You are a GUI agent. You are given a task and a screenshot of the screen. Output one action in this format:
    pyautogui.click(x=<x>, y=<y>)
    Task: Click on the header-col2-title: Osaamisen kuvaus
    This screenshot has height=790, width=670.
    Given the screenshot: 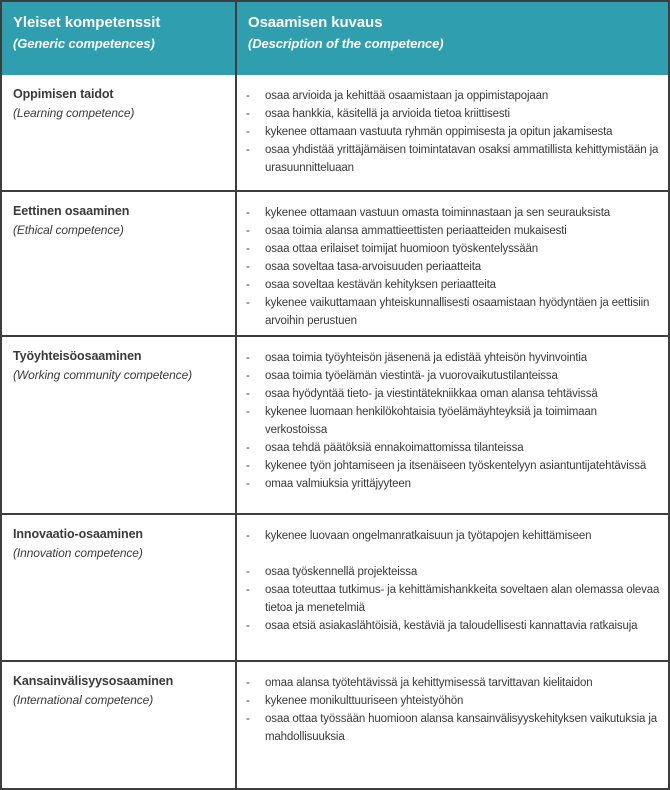 What is the action you would take?
    pyautogui.click(x=315, y=22)
    